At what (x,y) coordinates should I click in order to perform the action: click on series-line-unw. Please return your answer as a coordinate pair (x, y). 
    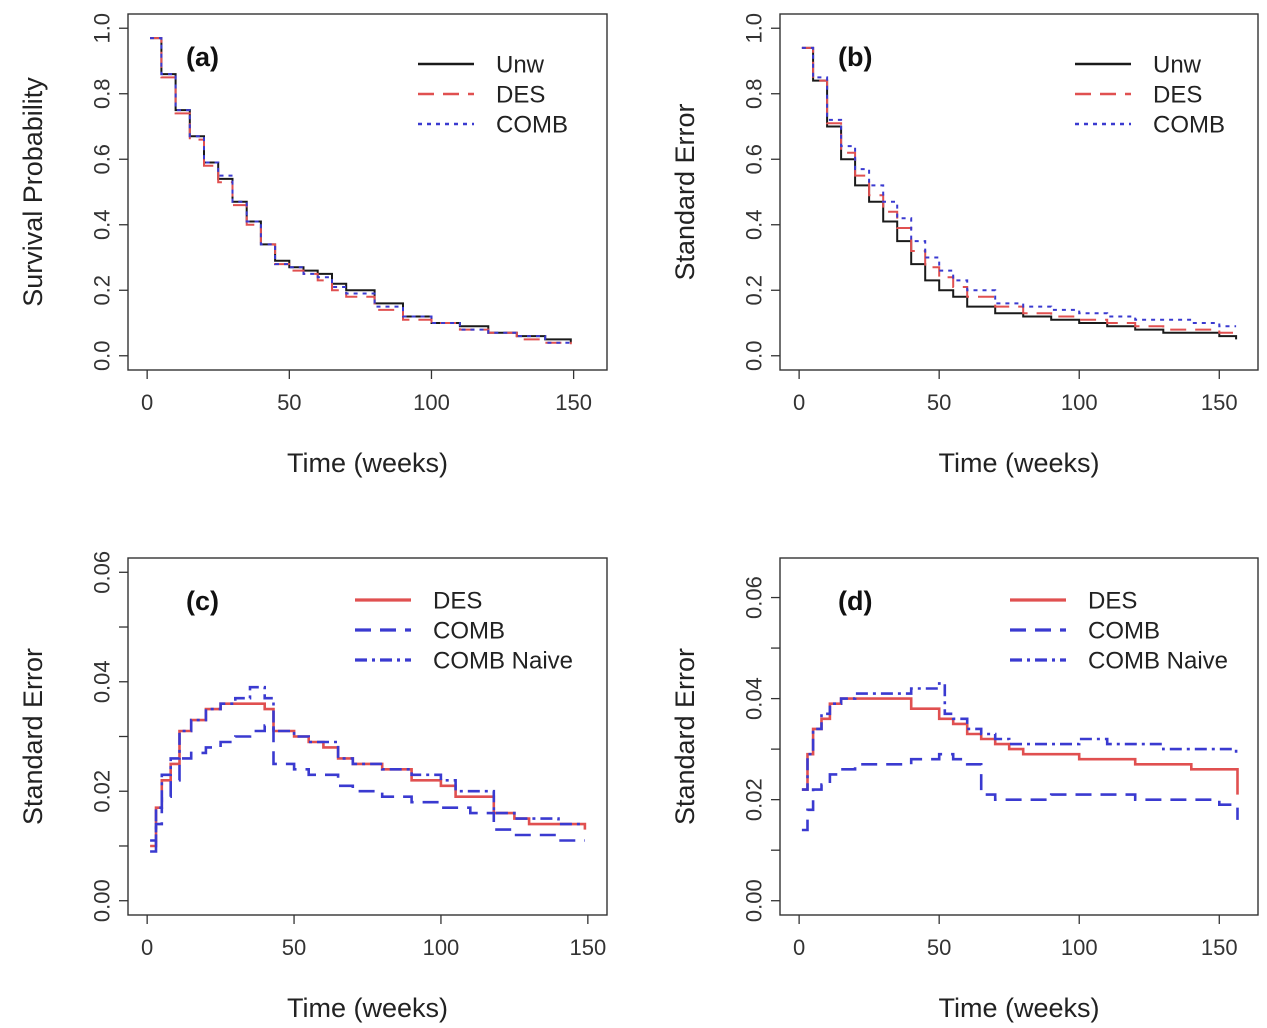
    Looking at the image, I should click on (1019, 193).